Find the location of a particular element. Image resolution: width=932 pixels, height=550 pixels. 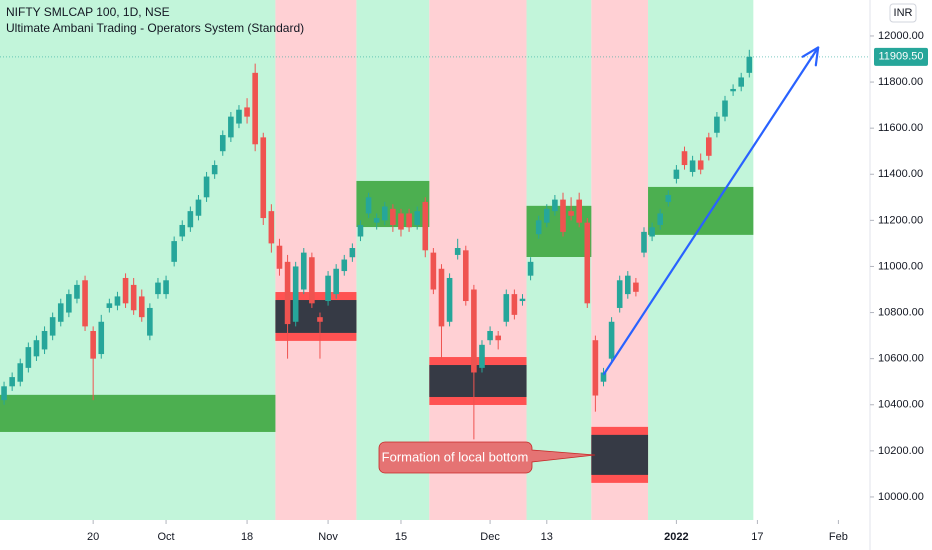

y-tick-label: 10800.00 is located at coordinates (901, 312).